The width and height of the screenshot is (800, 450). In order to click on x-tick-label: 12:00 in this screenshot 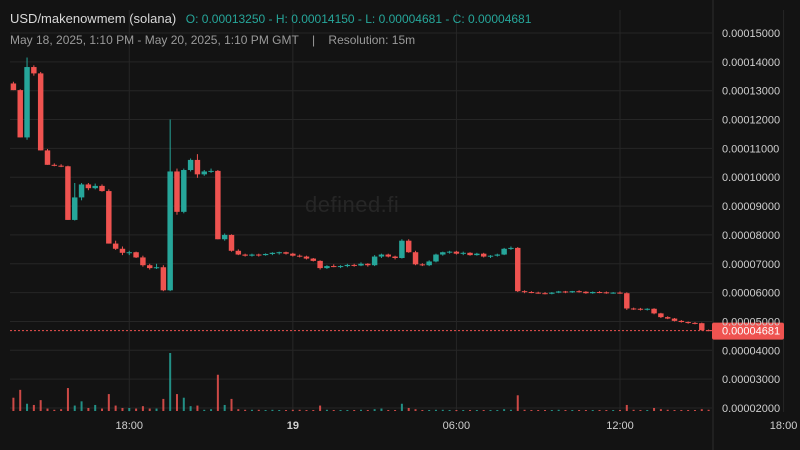, I will do `click(620, 426)`.